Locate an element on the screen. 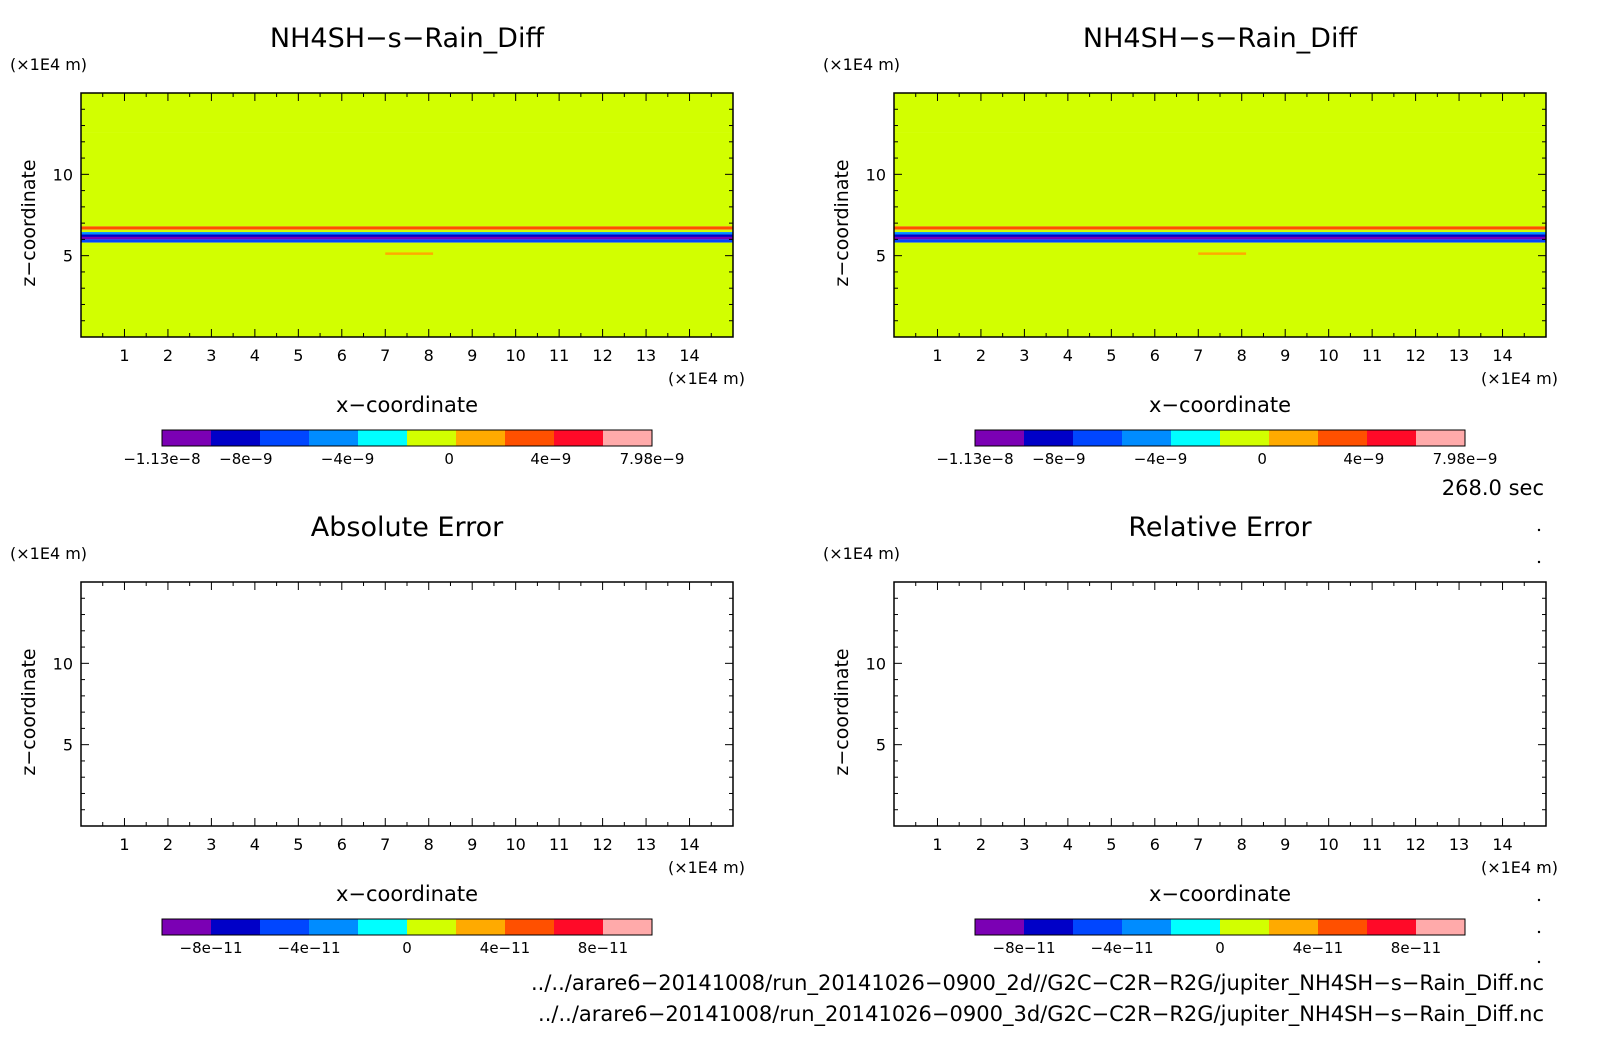 This screenshot has height=1054, width=1604. panel-title: Relative Error is located at coordinates (1220, 527).